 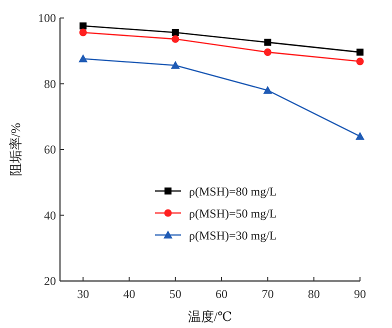 What do you see at coordinates (233, 191) in the screenshot?
I see `legend-label: ρ(MSH)=80 mg/L` at bounding box center [233, 191].